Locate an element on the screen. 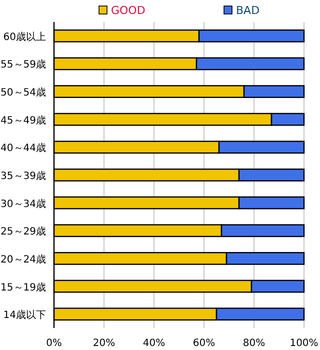  y-tick-label: 15～19歳 is located at coordinates (23, 287).